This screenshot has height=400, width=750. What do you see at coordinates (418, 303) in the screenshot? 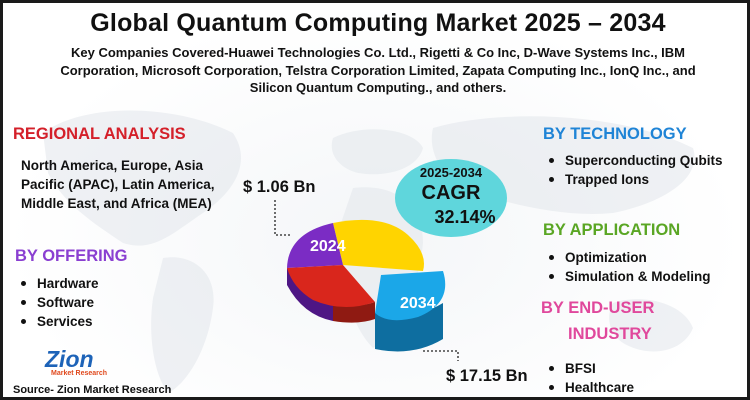
I see `pie-label-2034: 2034` at bounding box center [418, 303].